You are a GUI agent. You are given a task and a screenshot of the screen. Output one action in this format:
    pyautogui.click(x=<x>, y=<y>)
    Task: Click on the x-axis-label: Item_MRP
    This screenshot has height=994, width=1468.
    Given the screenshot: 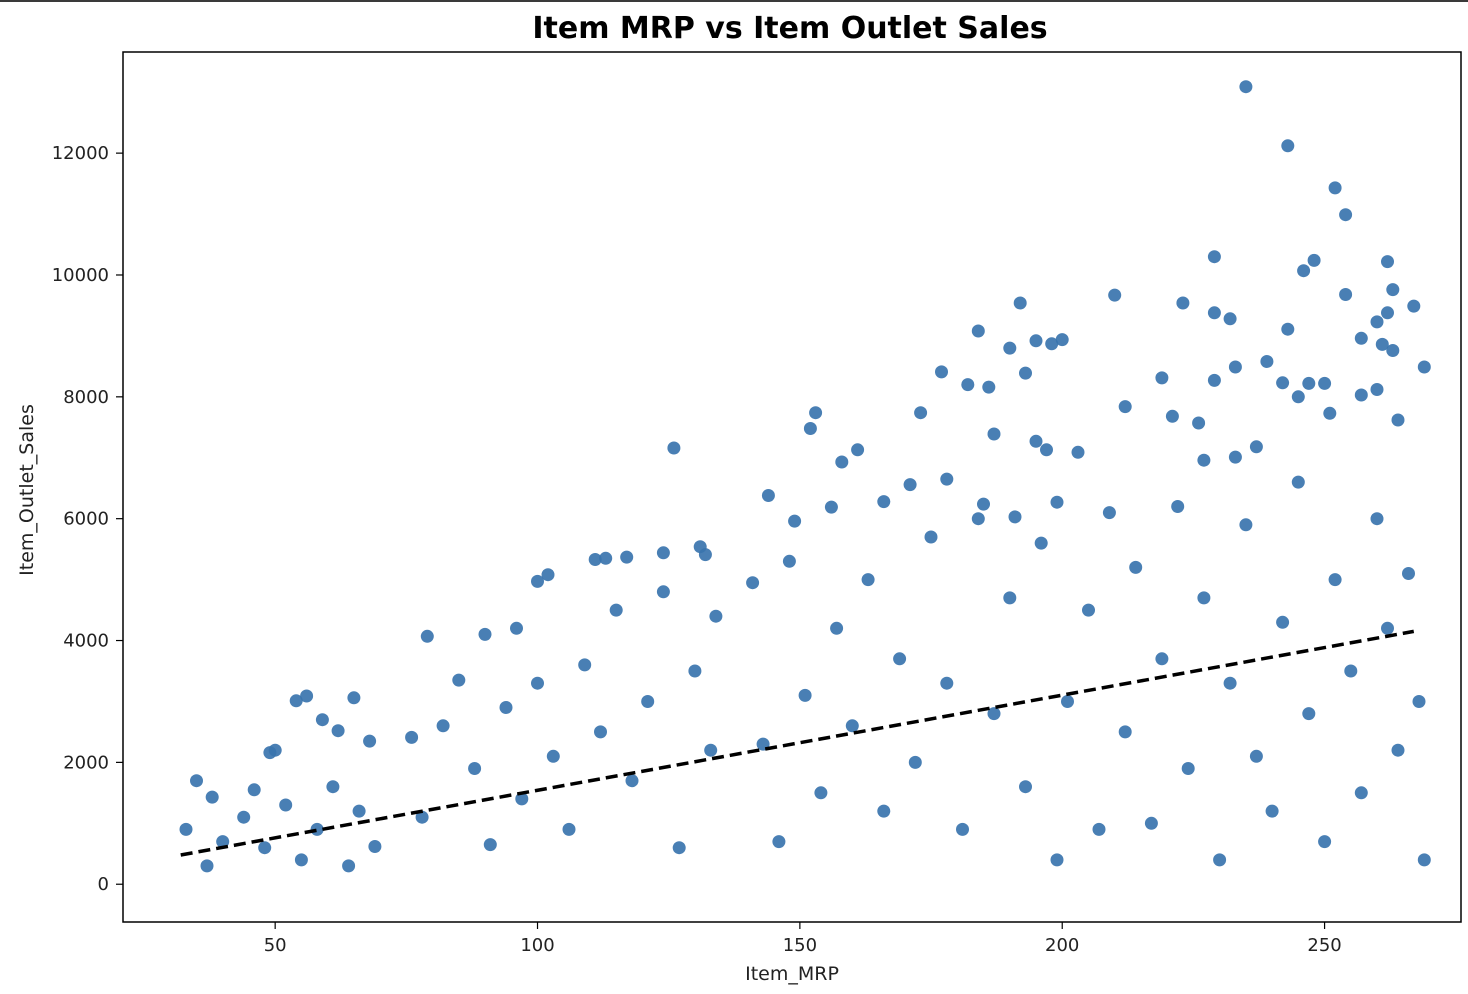 What is the action you would take?
    pyautogui.click(x=792, y=974)
    